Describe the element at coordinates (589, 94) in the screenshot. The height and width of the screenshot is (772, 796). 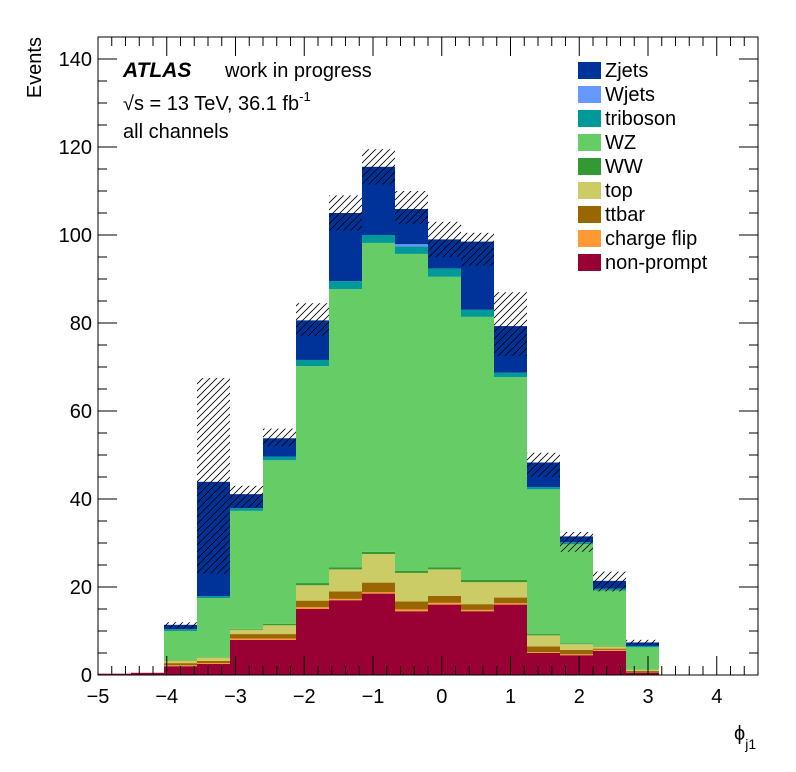
I see `legend-swatch-wjets` at that location.